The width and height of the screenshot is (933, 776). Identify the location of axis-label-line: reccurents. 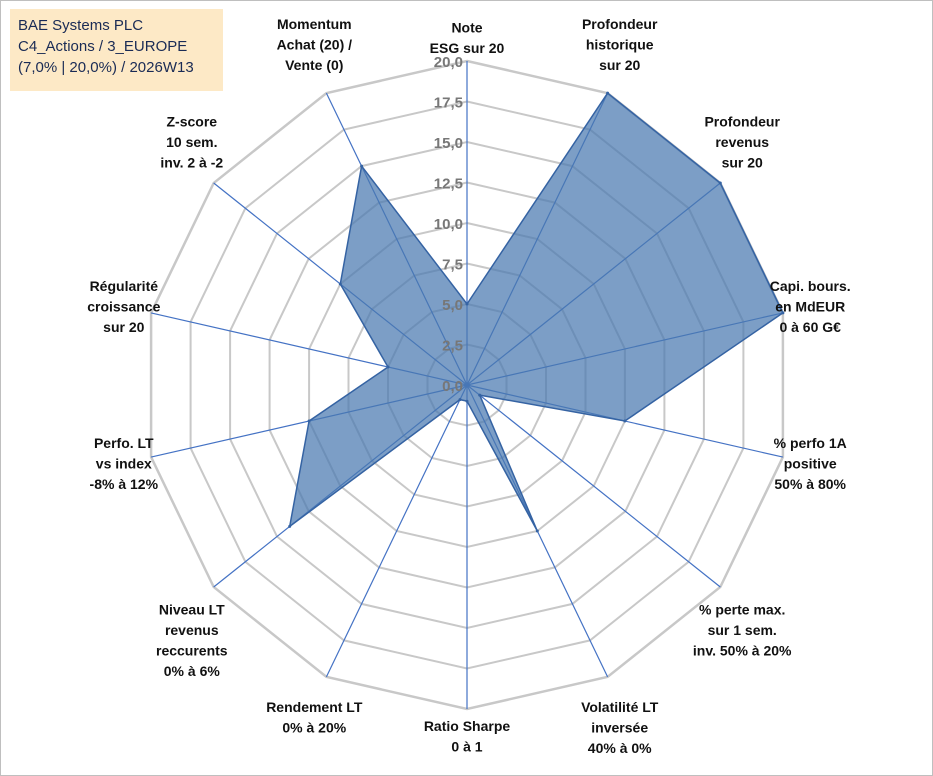
(192, 651).